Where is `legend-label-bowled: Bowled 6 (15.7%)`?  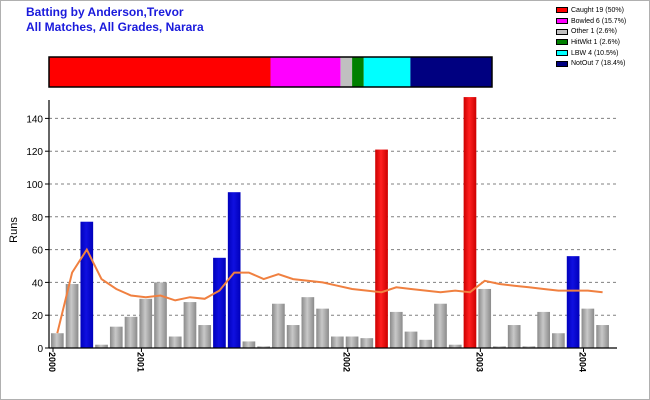
legend-label-bowled: Bowled 6 (15.7%) is located at coordinates (599, 21).